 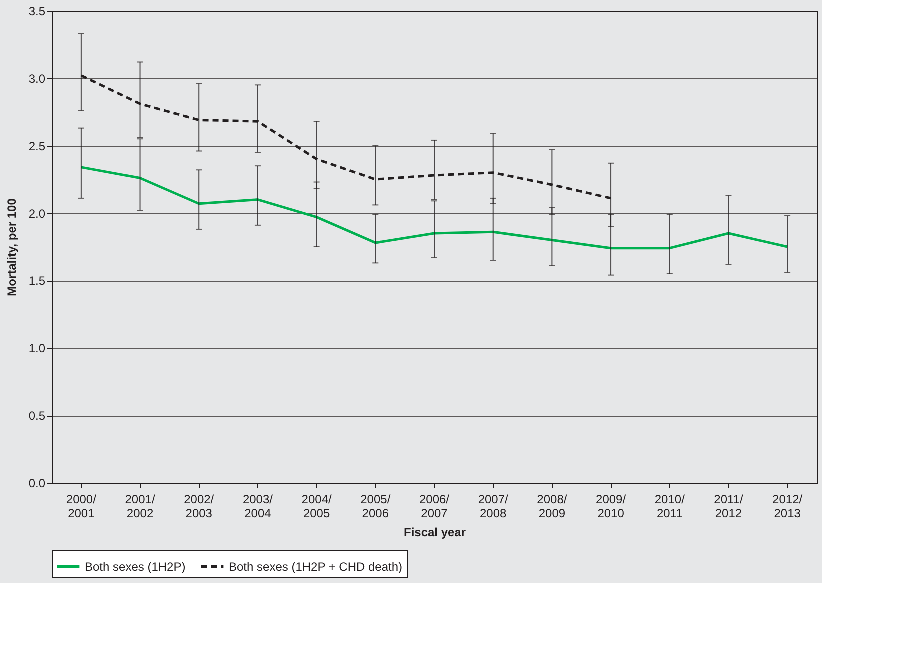 What do you see at coordinates (670, 506) in the screenshot?
I see `x-tick-label: 2010/2011` at bounding box center [670, 506].